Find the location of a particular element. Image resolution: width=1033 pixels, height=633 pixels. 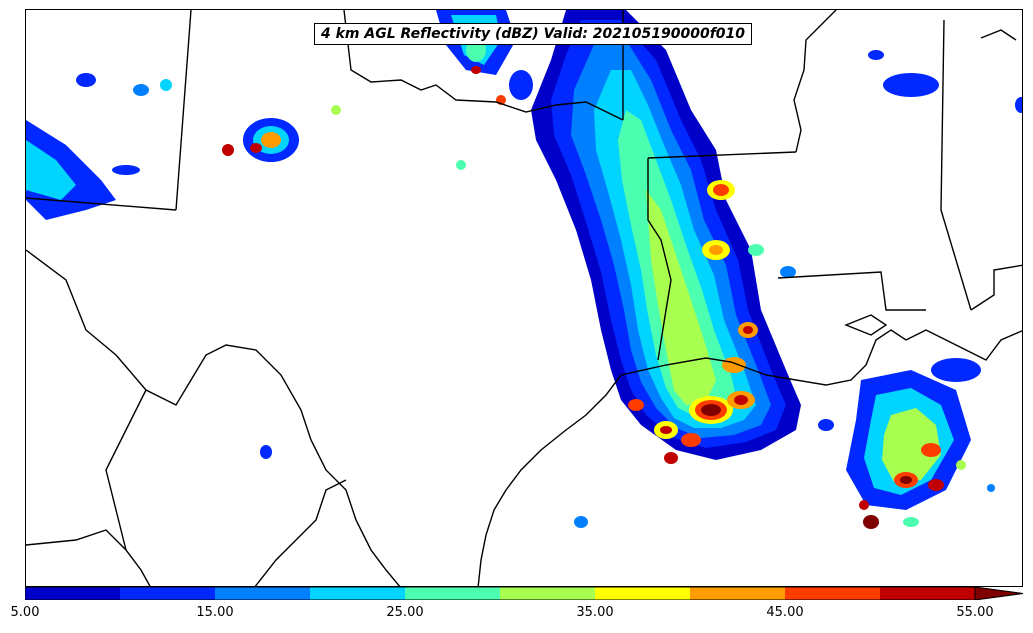

colorbar is located at coordinates (524, 593).